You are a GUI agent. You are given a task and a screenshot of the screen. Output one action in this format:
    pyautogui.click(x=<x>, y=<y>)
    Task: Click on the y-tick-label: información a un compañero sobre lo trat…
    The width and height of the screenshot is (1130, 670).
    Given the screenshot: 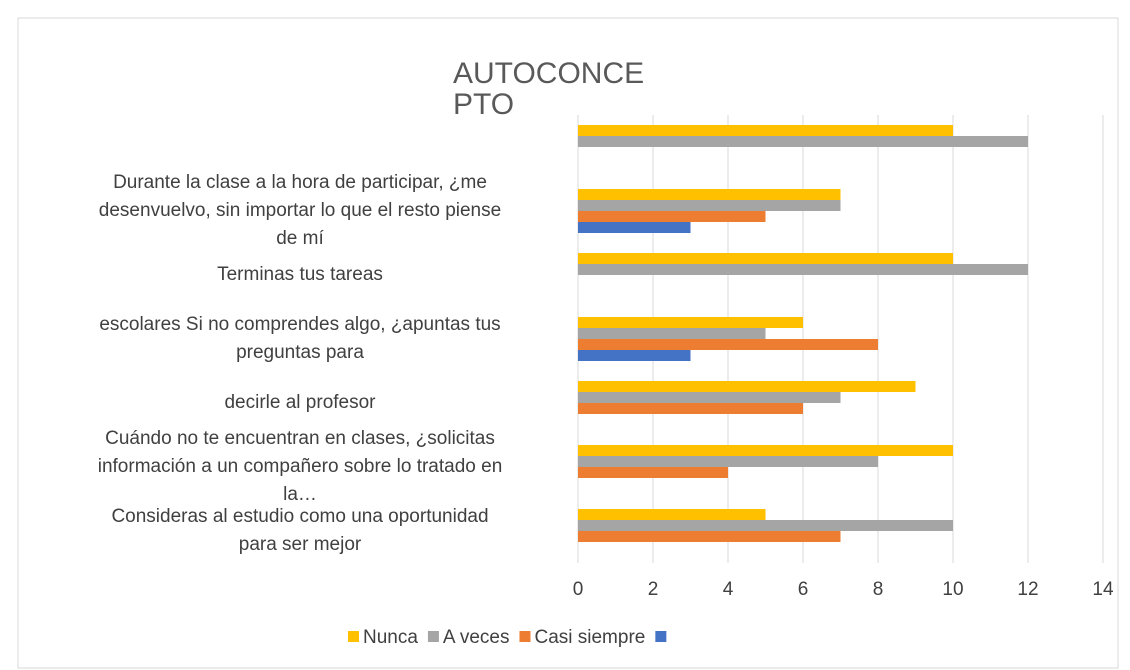 What is the action you would take?
    pyautogui.click(x=300, y=466)
    